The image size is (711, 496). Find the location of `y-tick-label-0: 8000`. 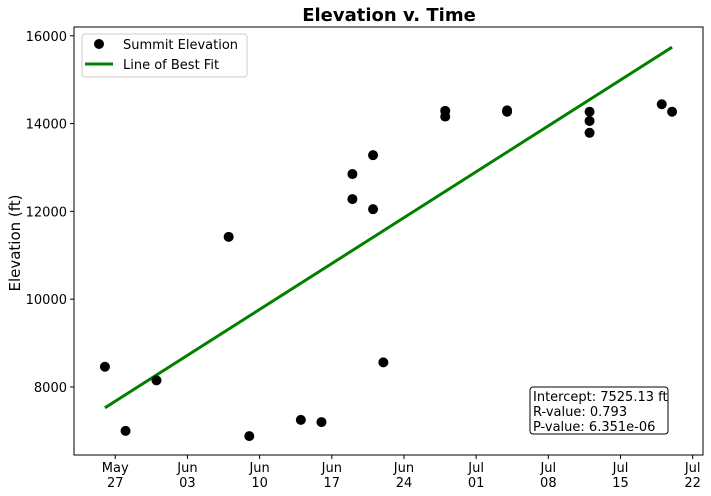

y-tick-label-0: 8000 is located at coordinates (50, 388).